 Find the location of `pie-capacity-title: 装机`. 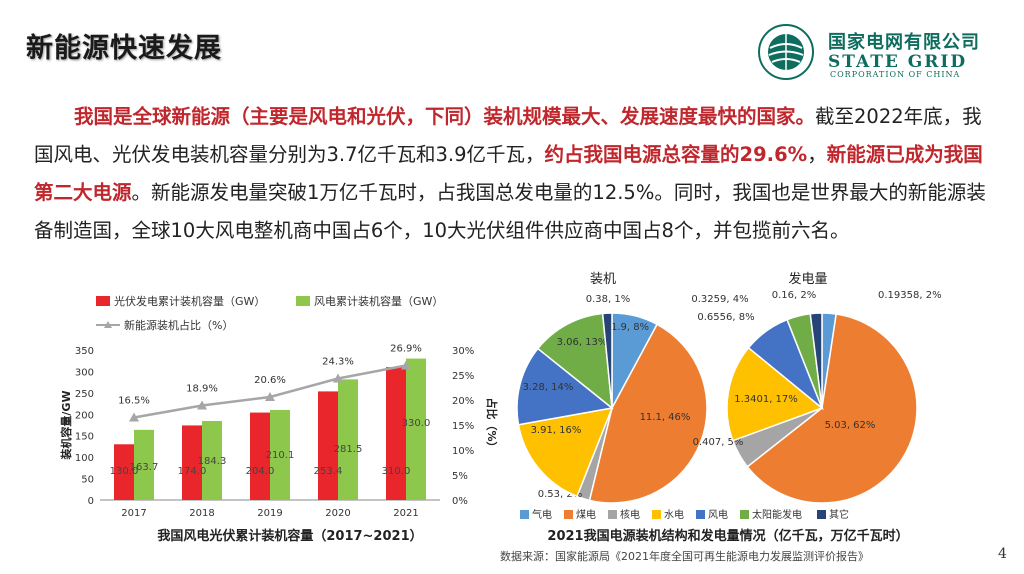

pie-capacity-title: 装机 is located at coordinates (603, 279).